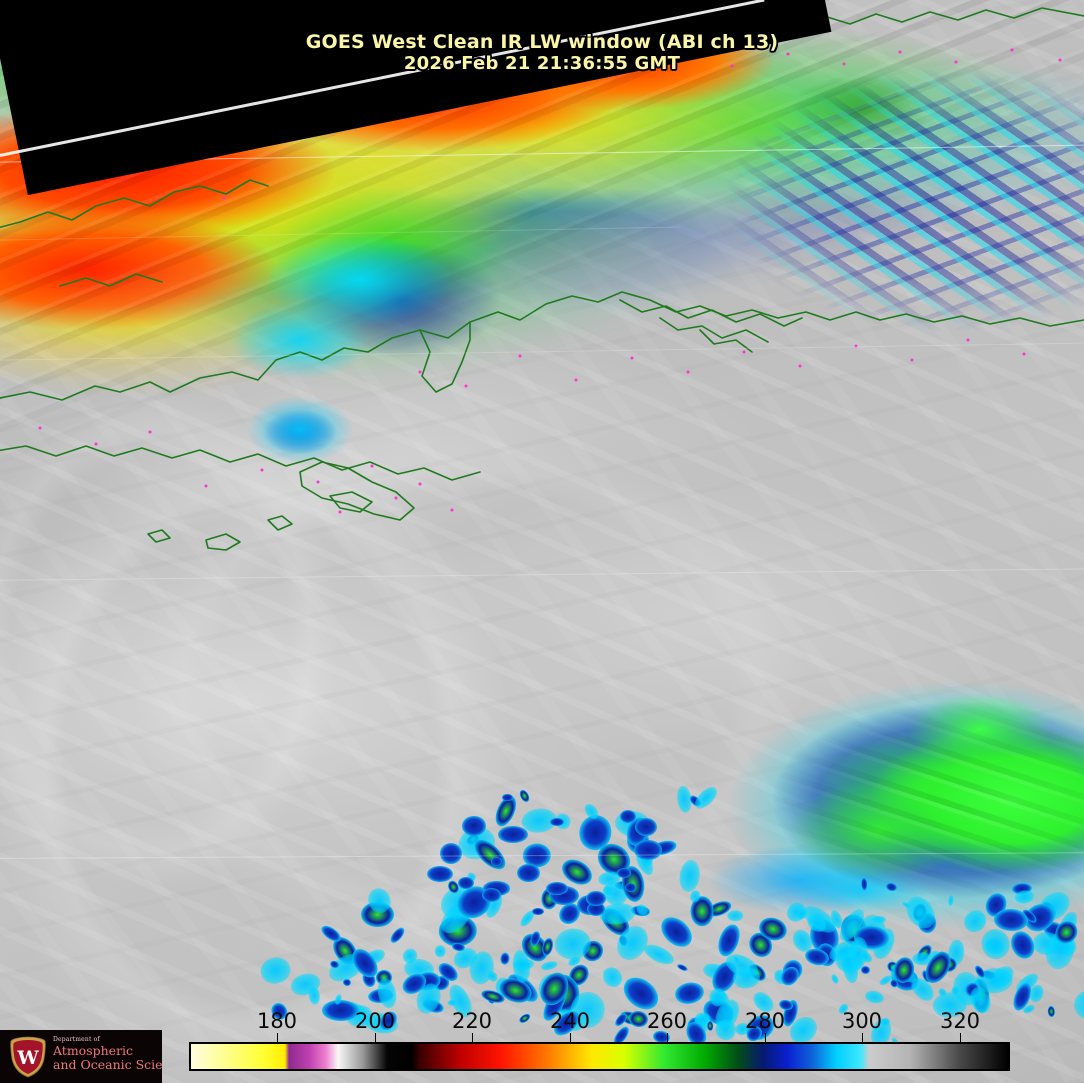  I want to click on colorbar-tick-label: 260, so click(667, 1021).